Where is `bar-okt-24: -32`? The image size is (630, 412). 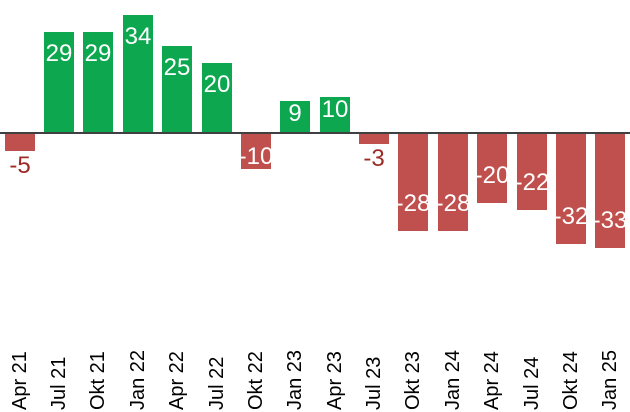 bar-okt-24: -32 is located at coordinates (571, 189).